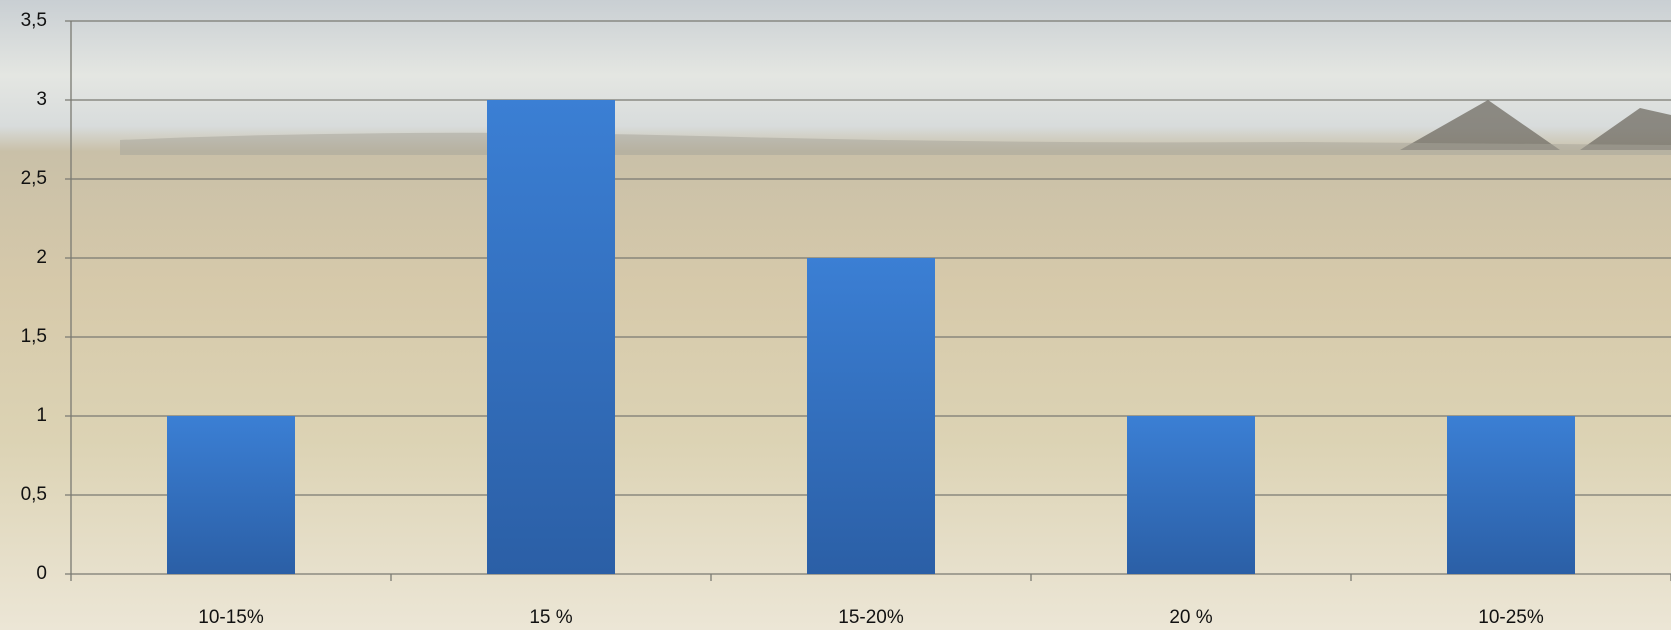  What do you see at coordinates (41, 573) in the screenshot?
I see `y-tick-label: 0` at bounding box center [41, 573].